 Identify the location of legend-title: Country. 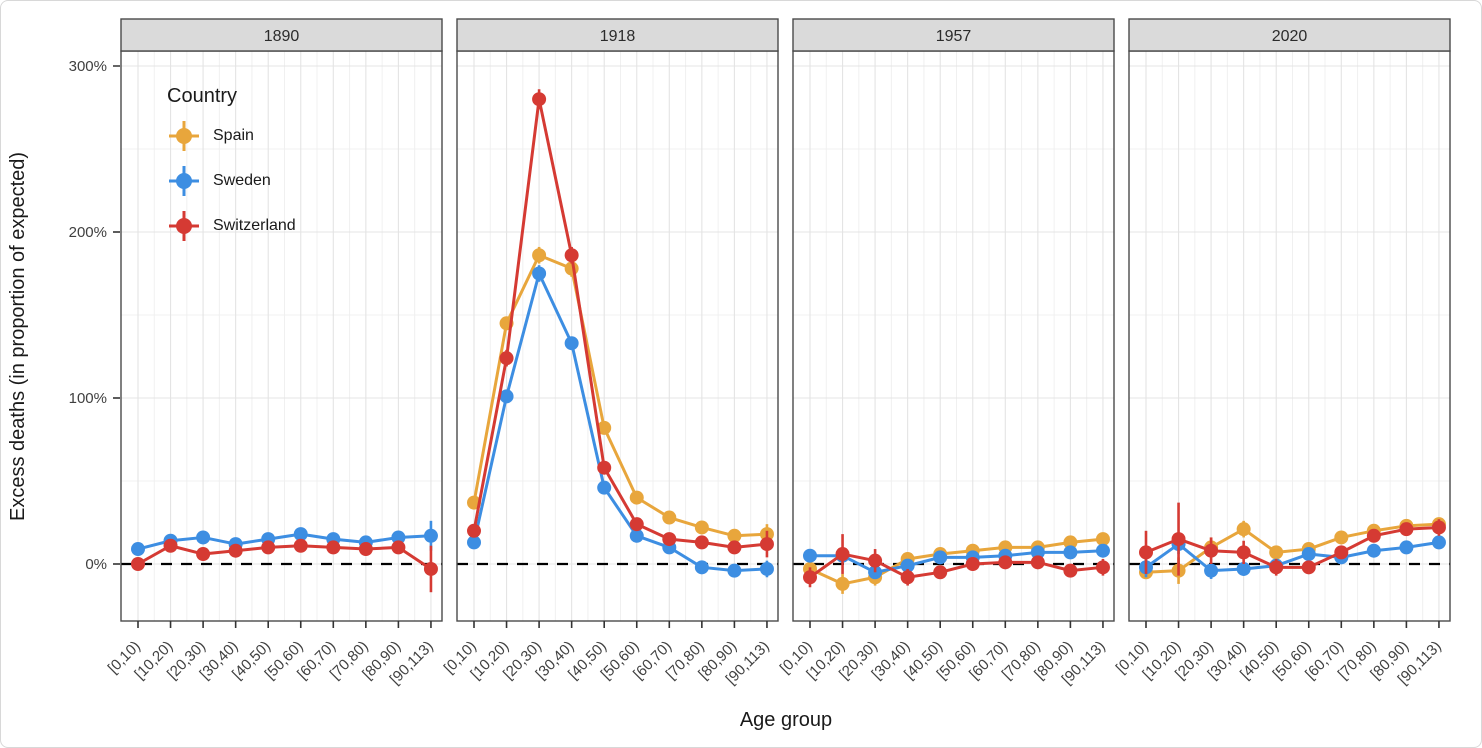
(202, 96).